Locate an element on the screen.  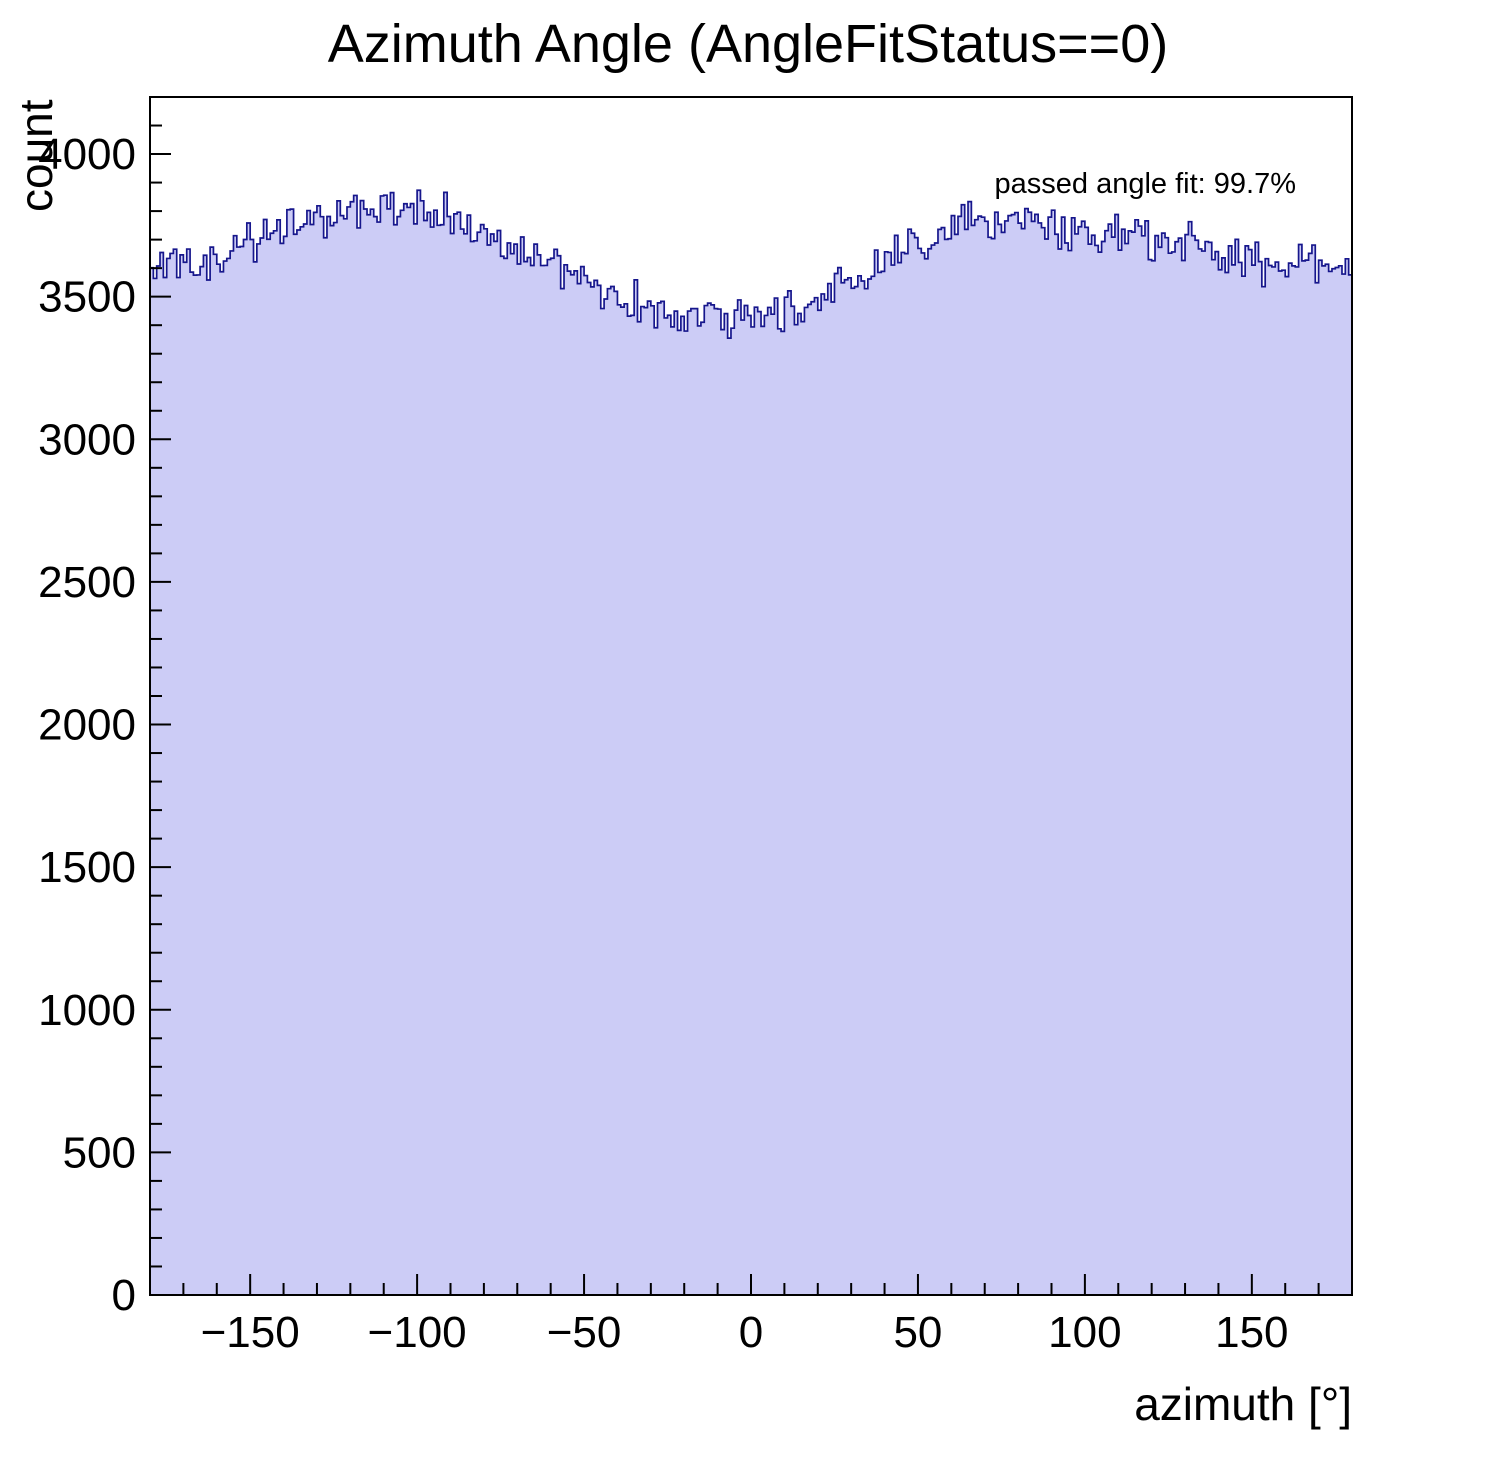
y-axis-title: count is located at coordinates (36, 155).